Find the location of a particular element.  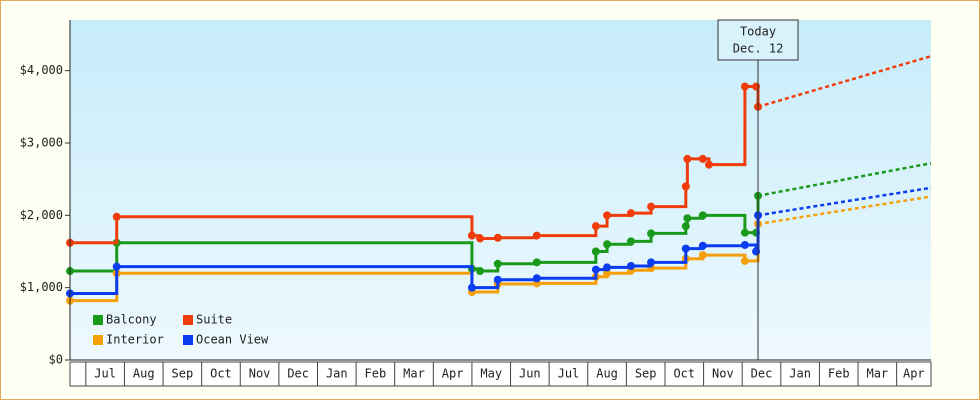

y-tick-label: $0 is located at coordinates (56, 360).